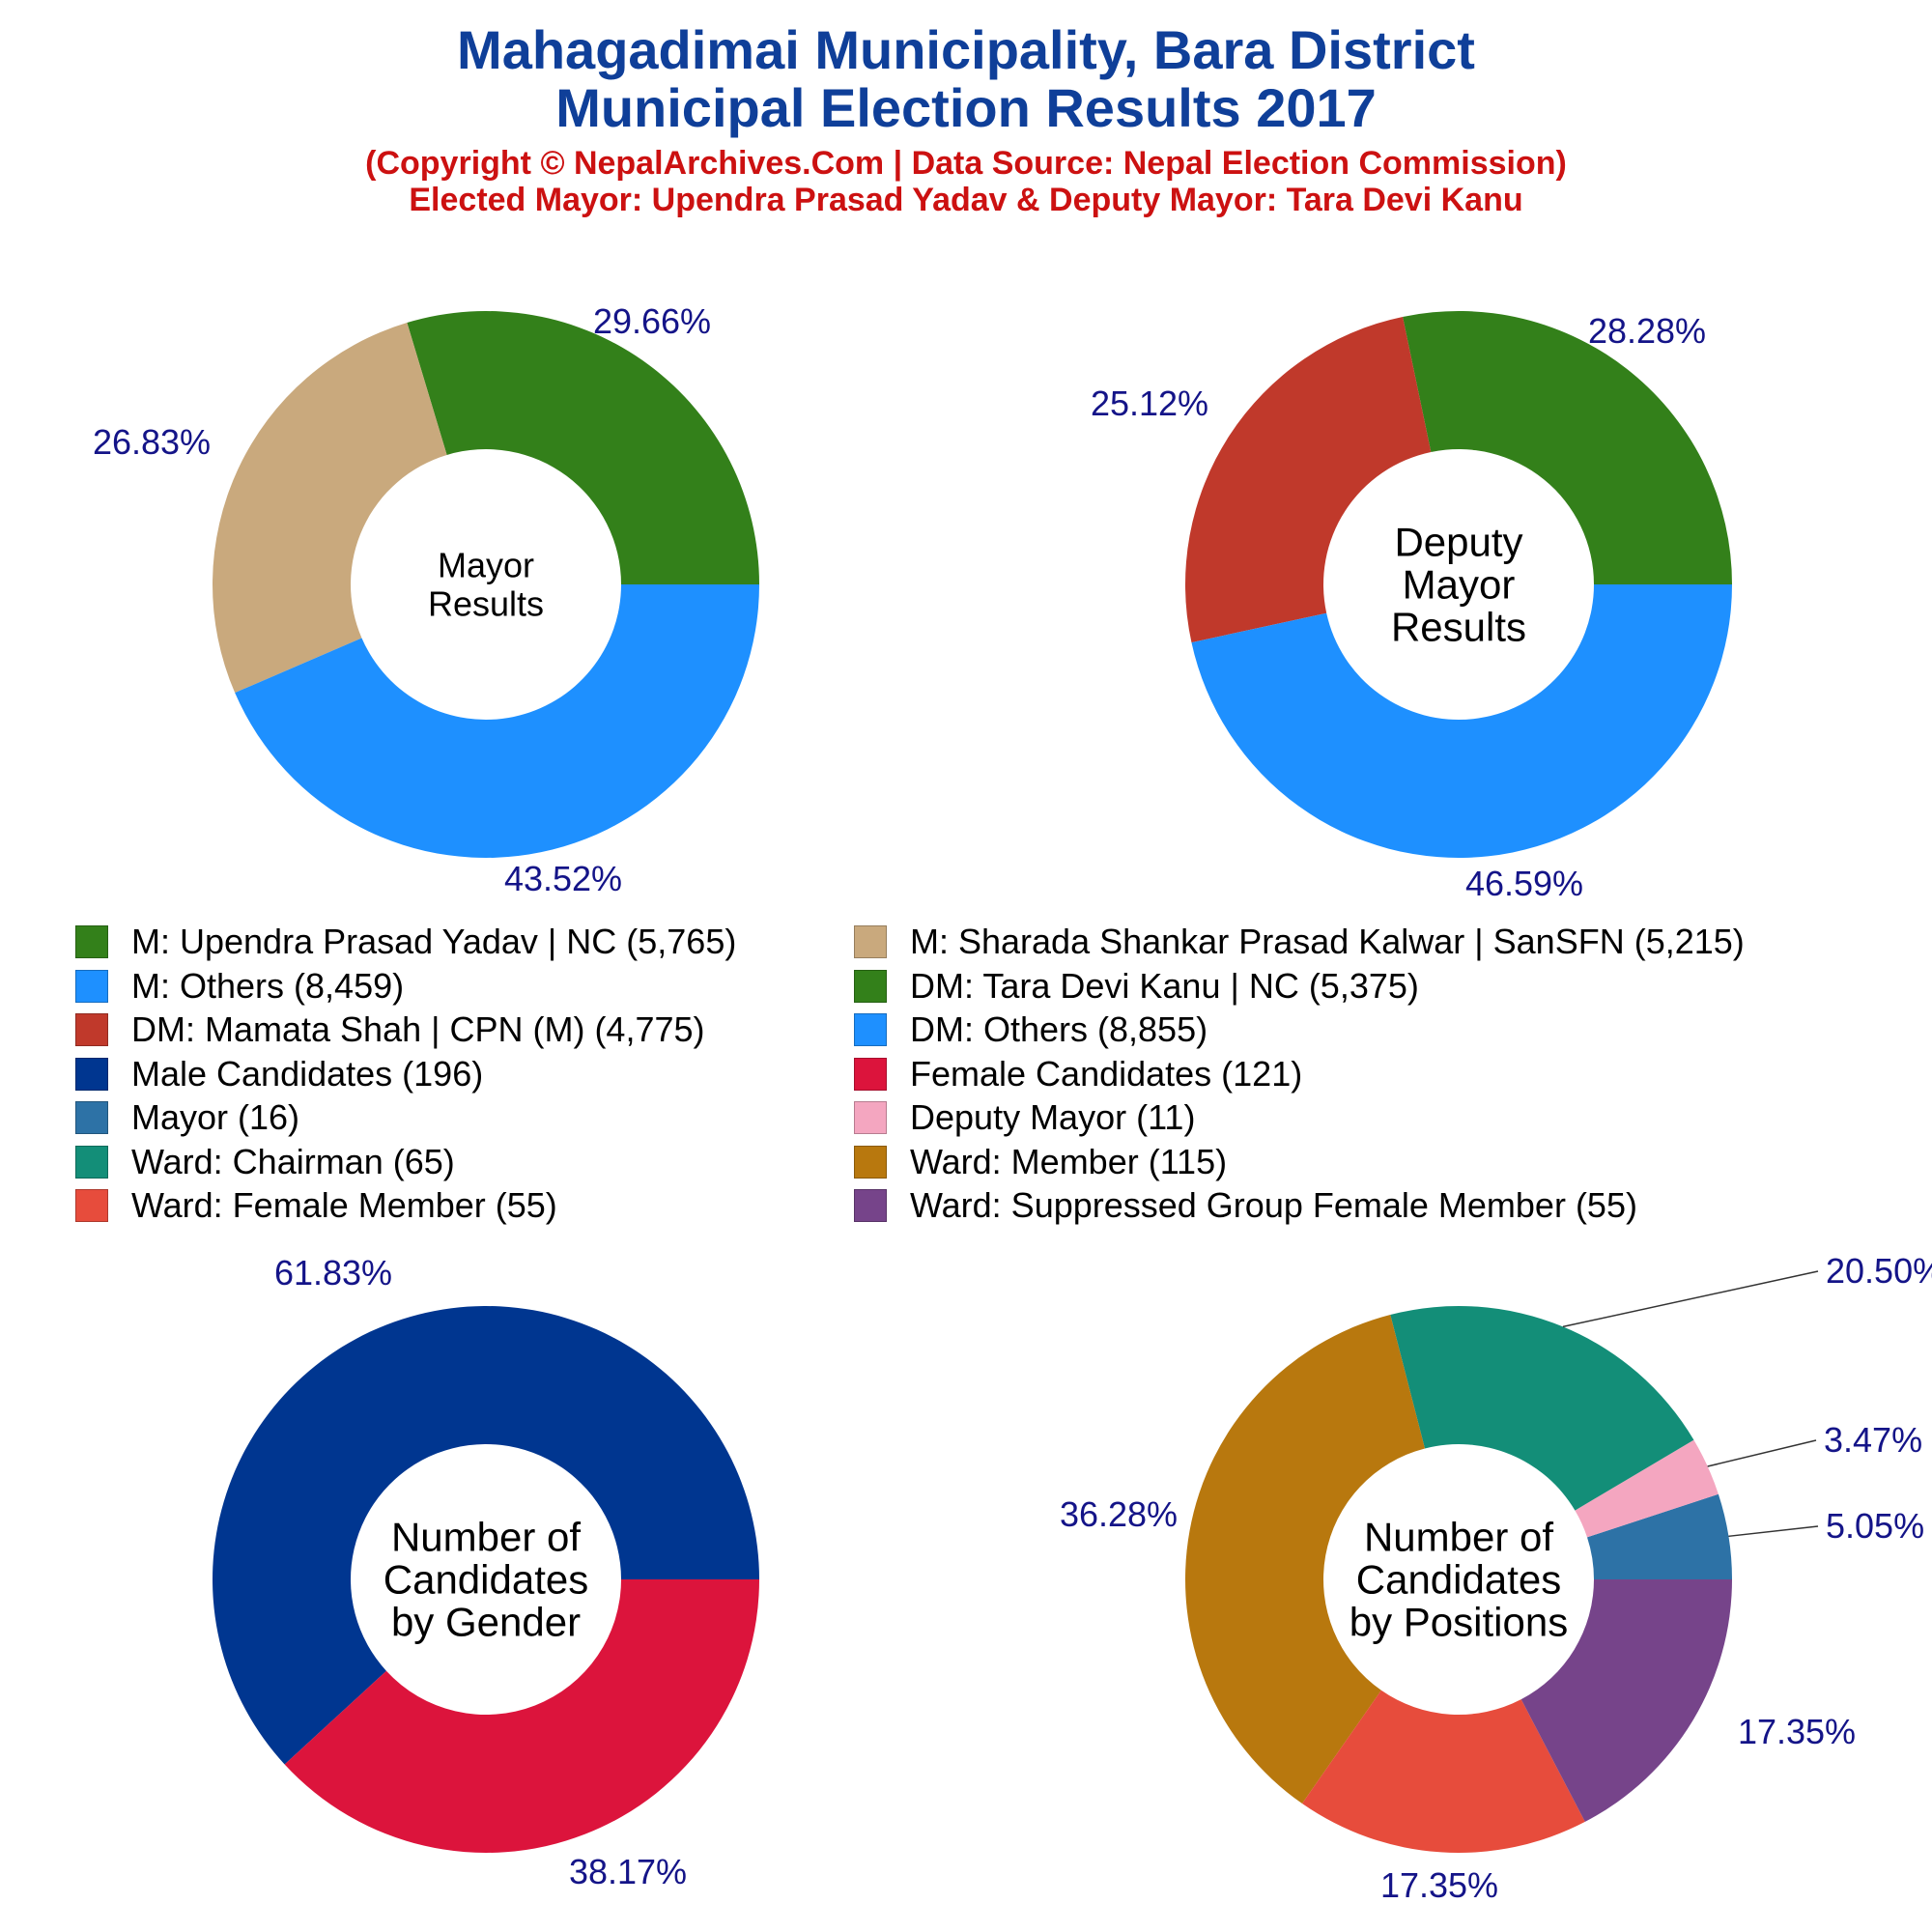  Describe the element at coordinates (583, 447) in the screenshot. I see `slice-m-upendra-prasad-yadav-nc` at that location.